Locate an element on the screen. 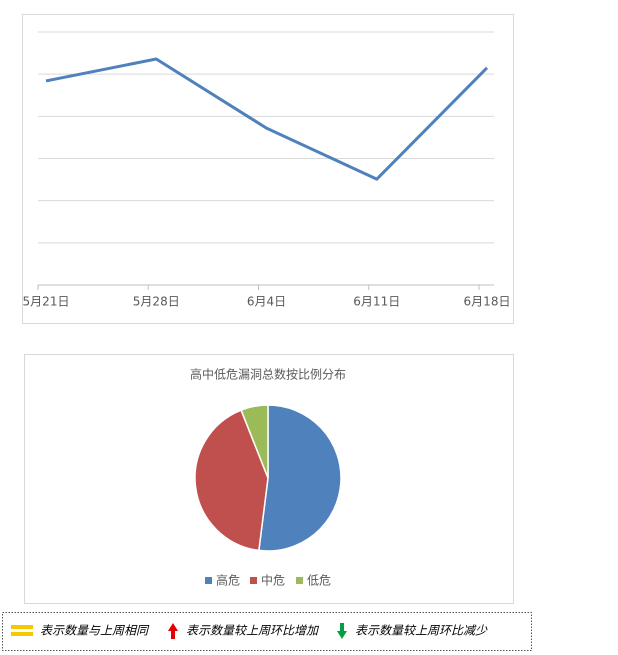 The height and width of the screenshot is (655, 618). legend-label: 中危 is located at coordinates (273, 580).